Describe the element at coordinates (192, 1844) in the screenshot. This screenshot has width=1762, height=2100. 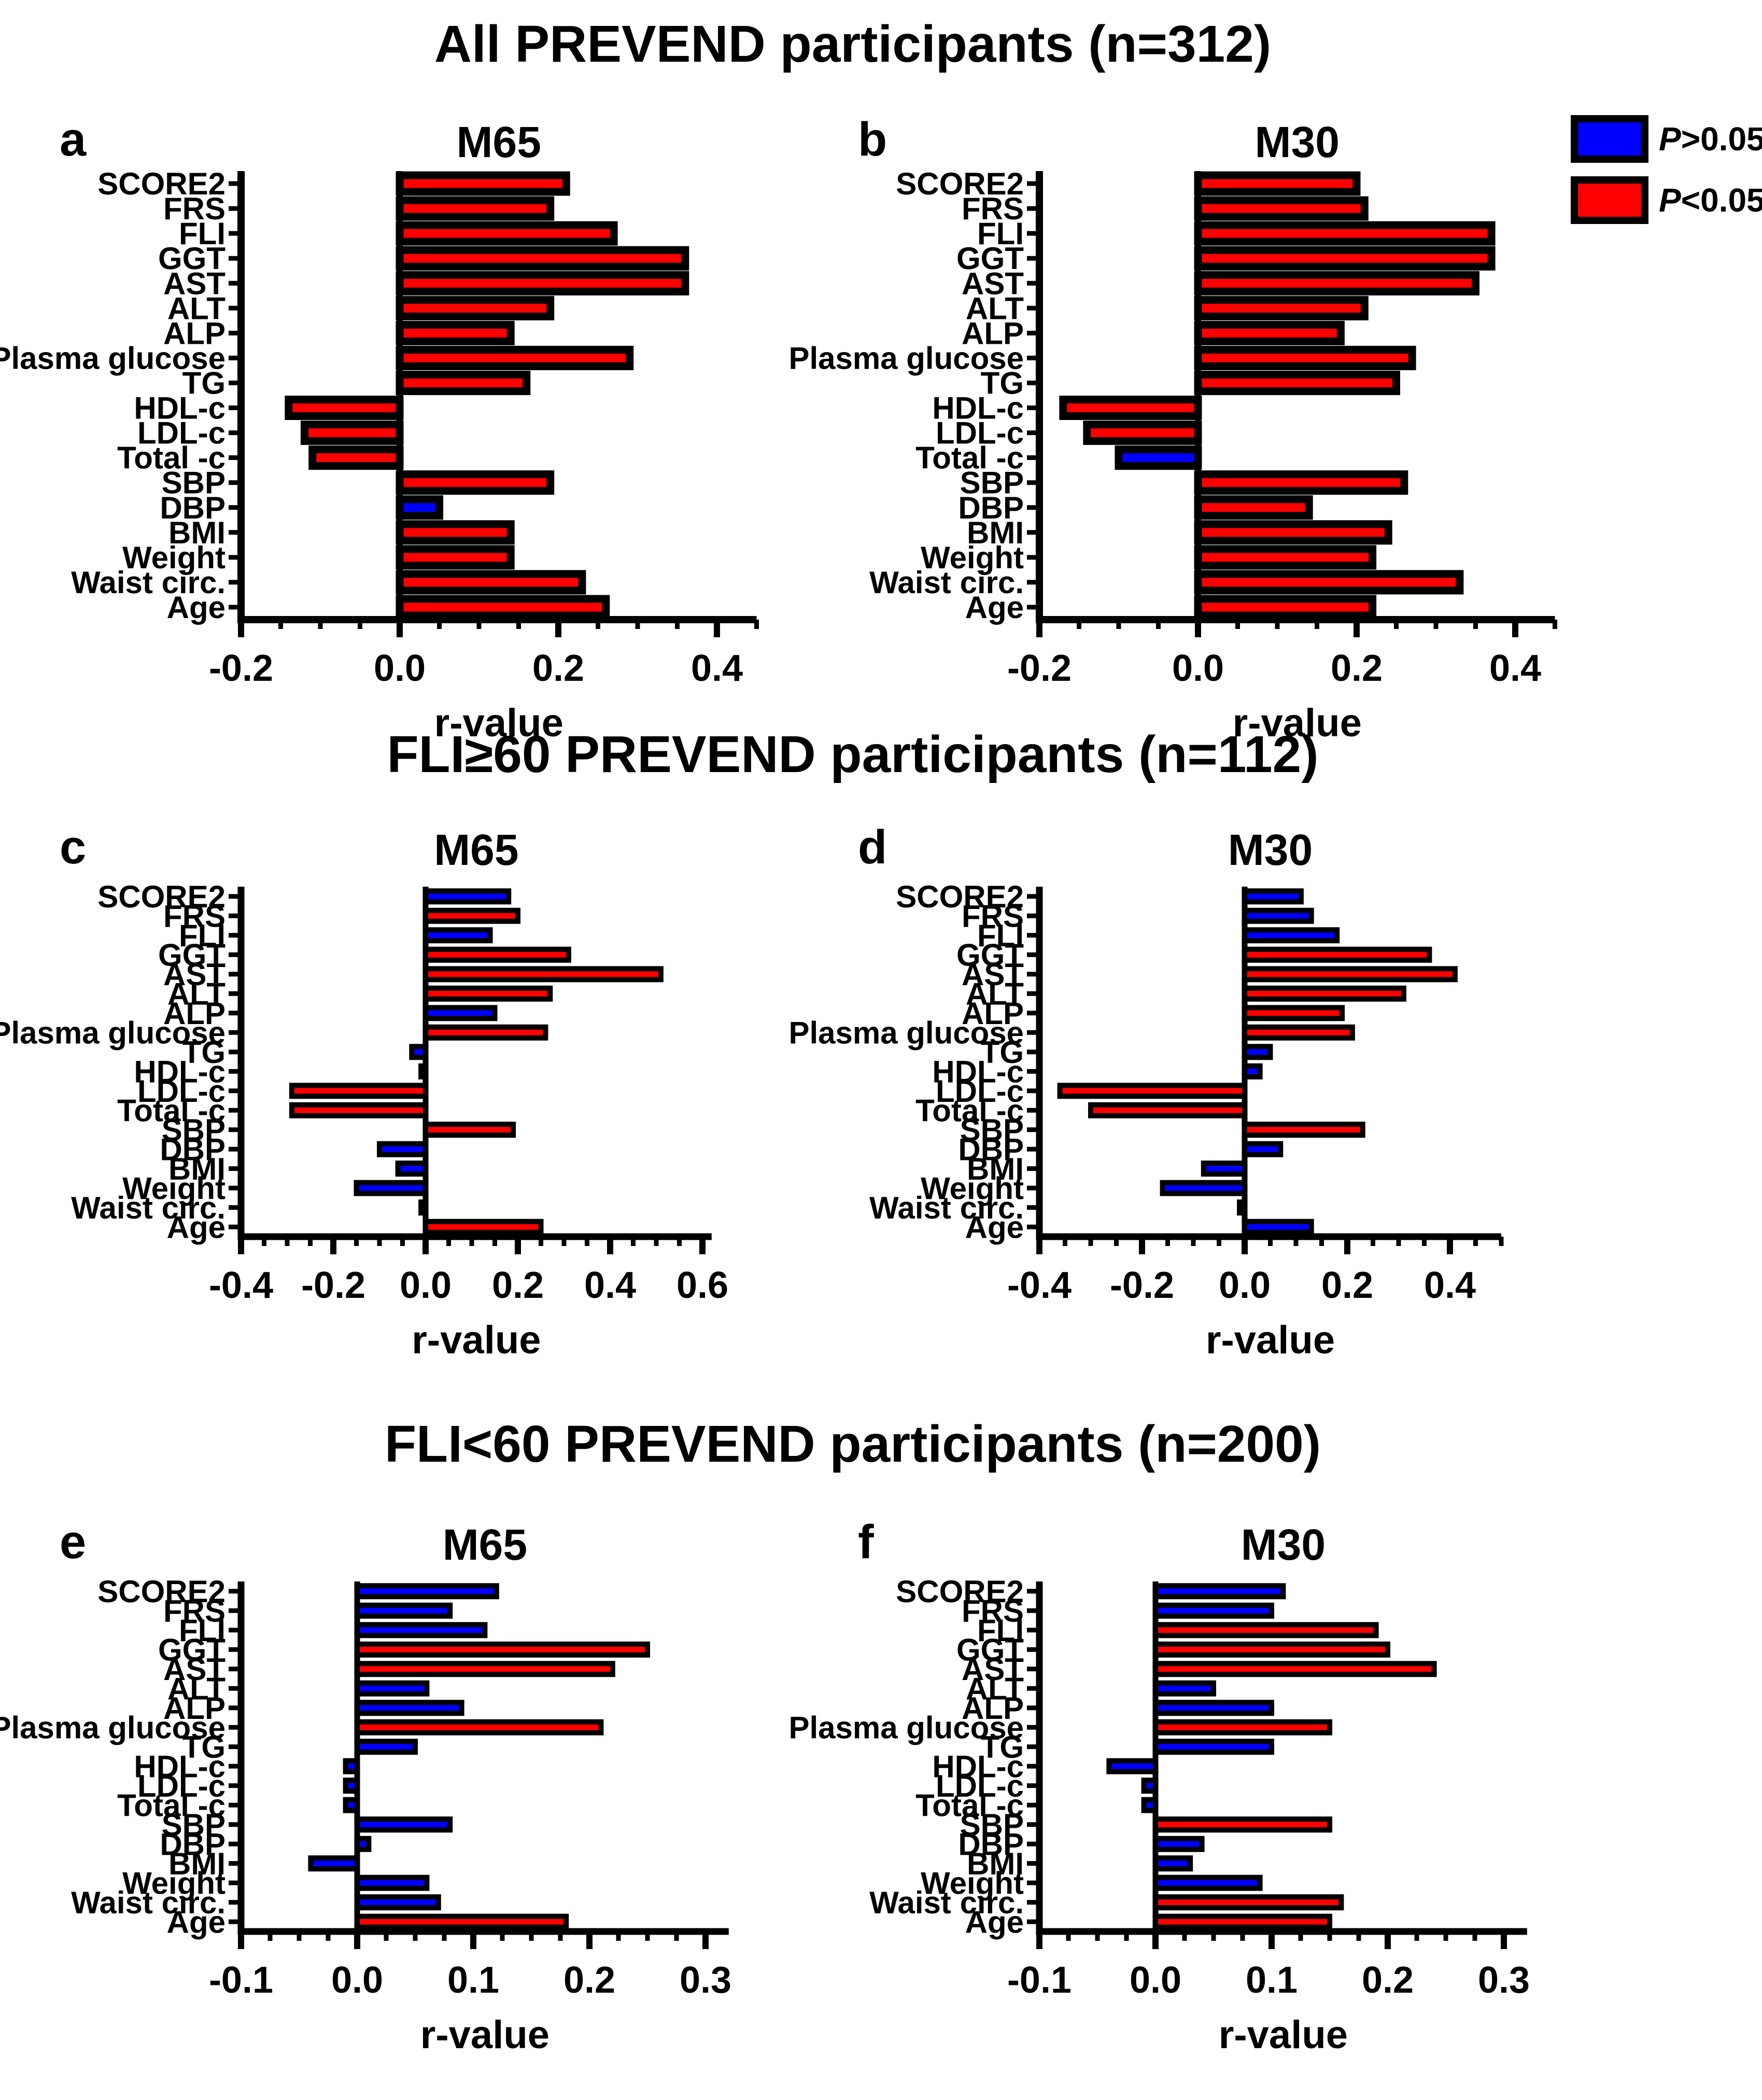
I see `category-label-DBP: DBP` at that location.